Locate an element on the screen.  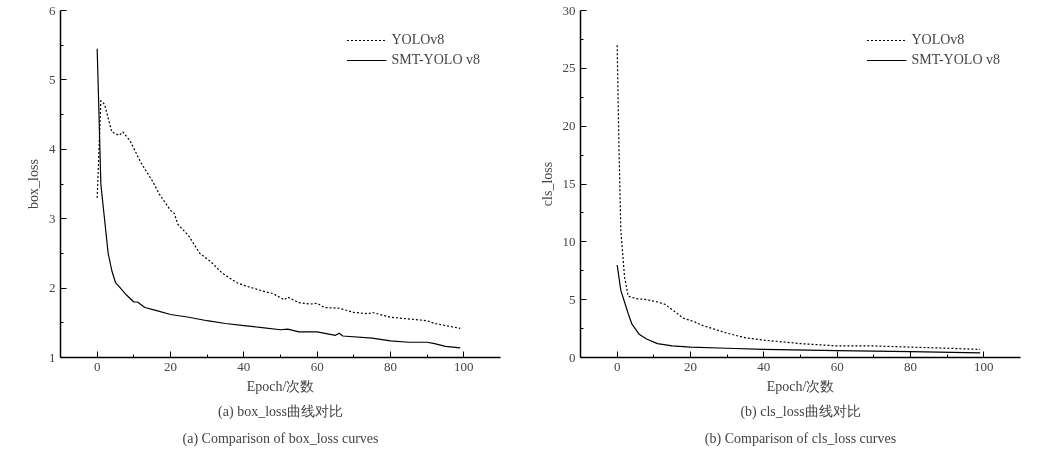
y-tick-label: 1 is located at coordinates (52, 357).